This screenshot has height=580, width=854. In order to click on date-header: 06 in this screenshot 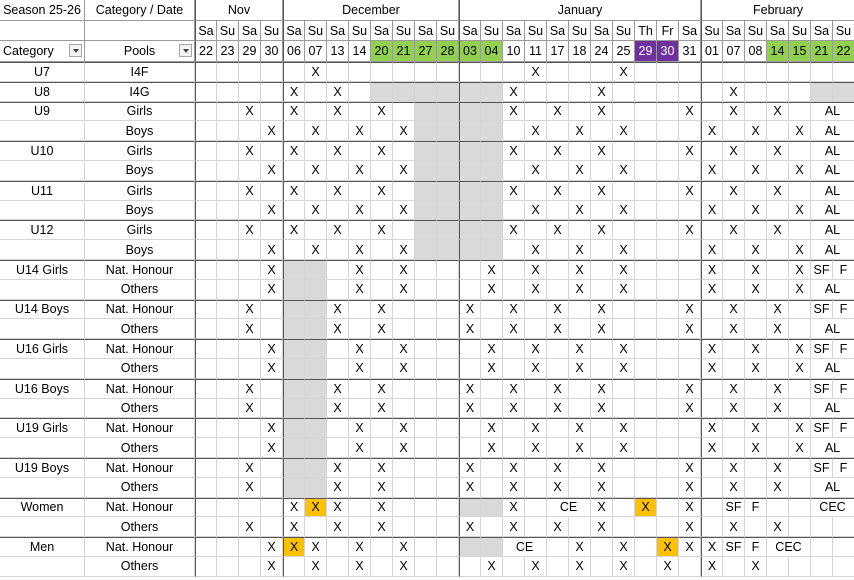, I will do `click(294, 51)`.